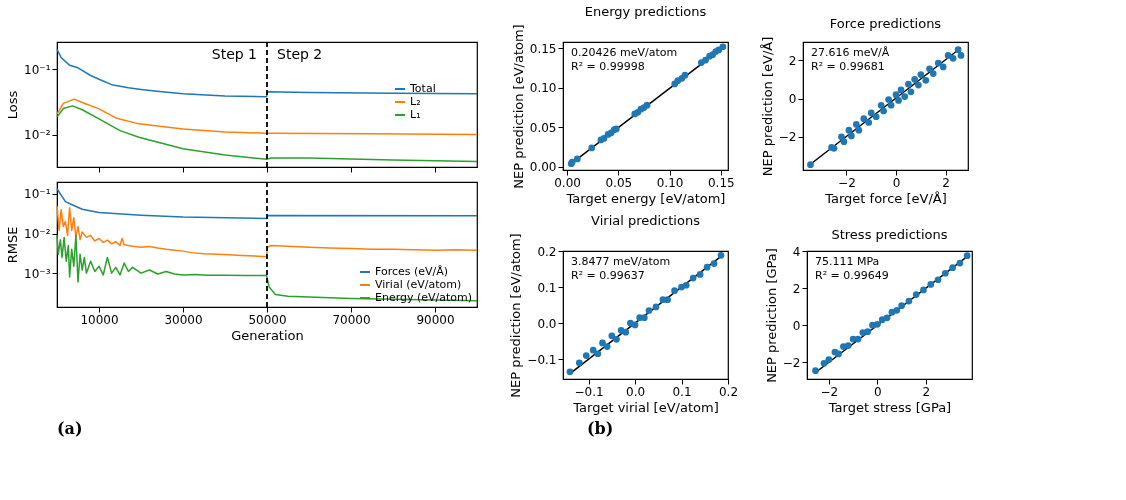 The height and width of the screenshot is (500, 1126). I want to click on x-tick-label: 0.15, so click(721, 182).